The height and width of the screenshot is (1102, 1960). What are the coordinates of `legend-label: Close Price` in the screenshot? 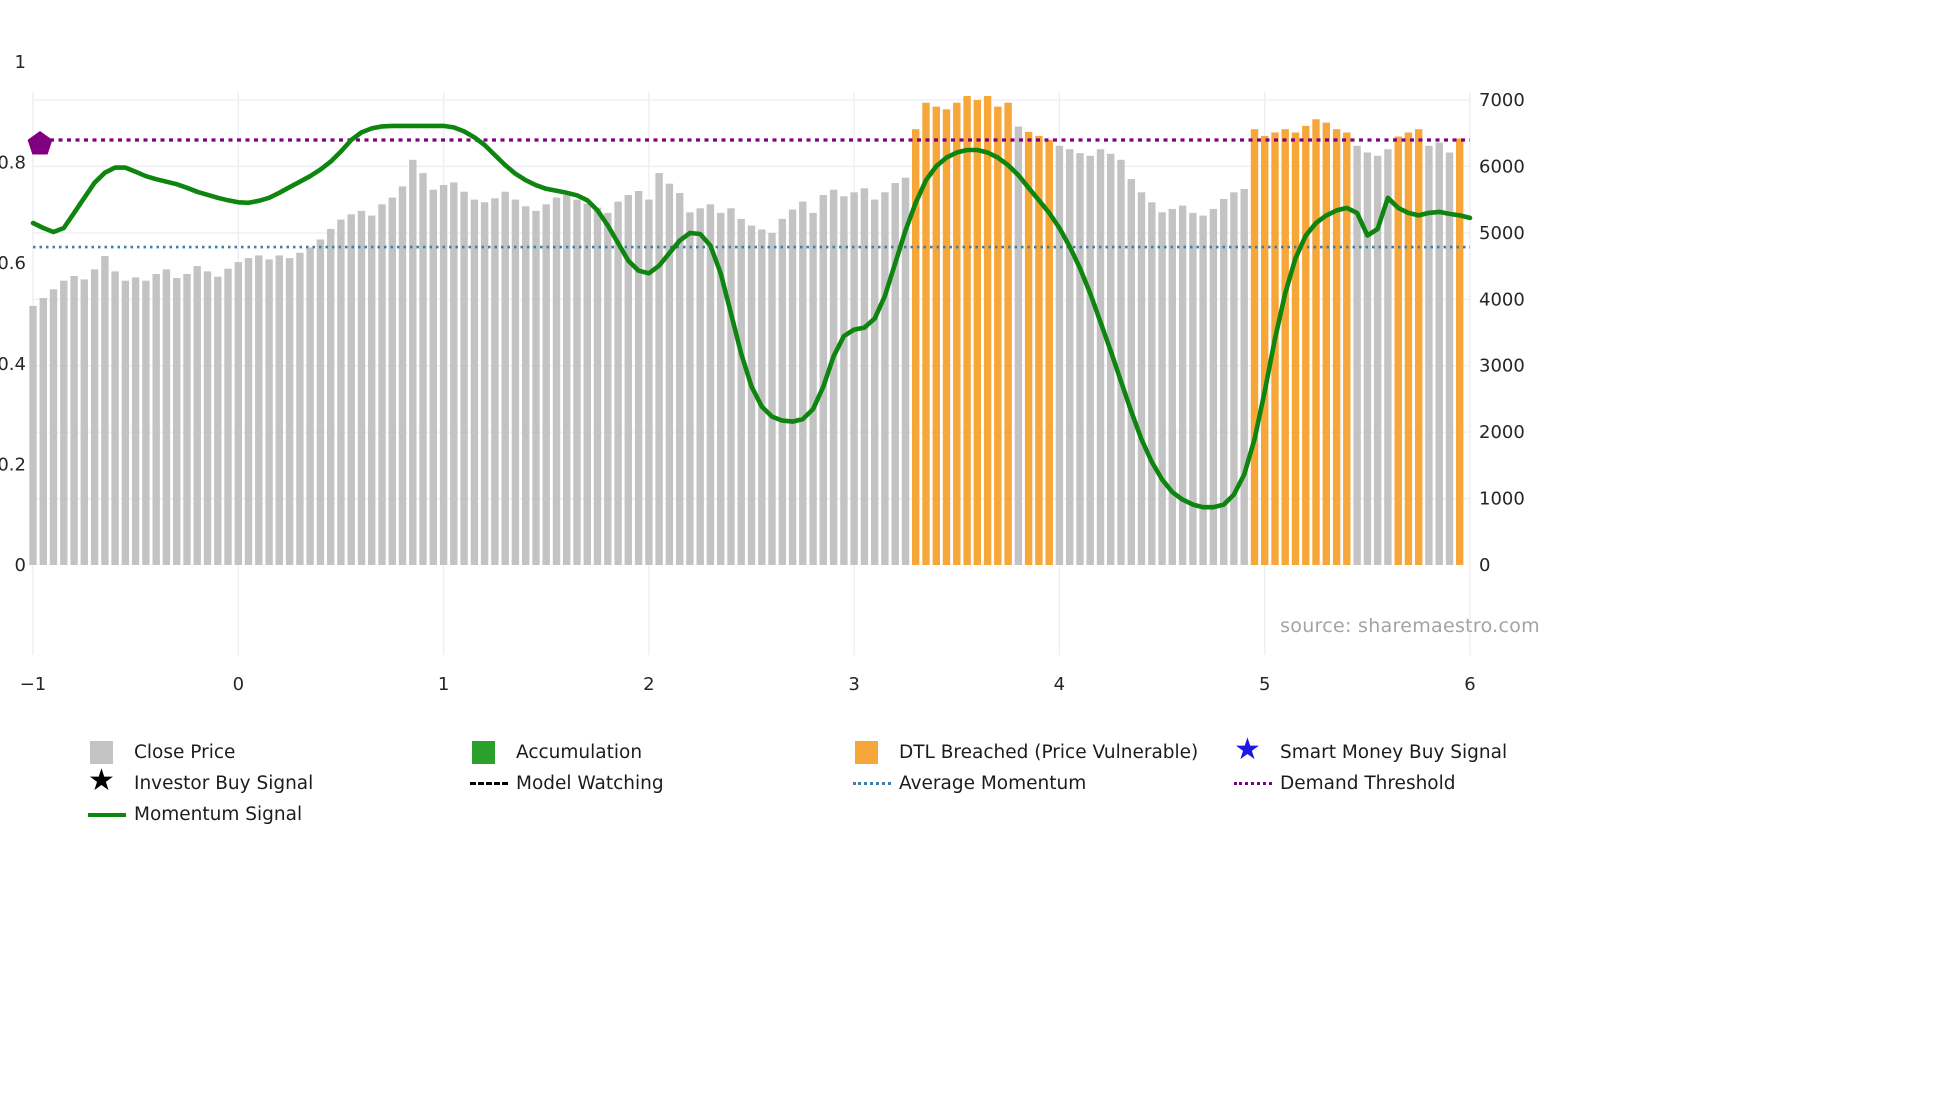 It's located at (185, 752).